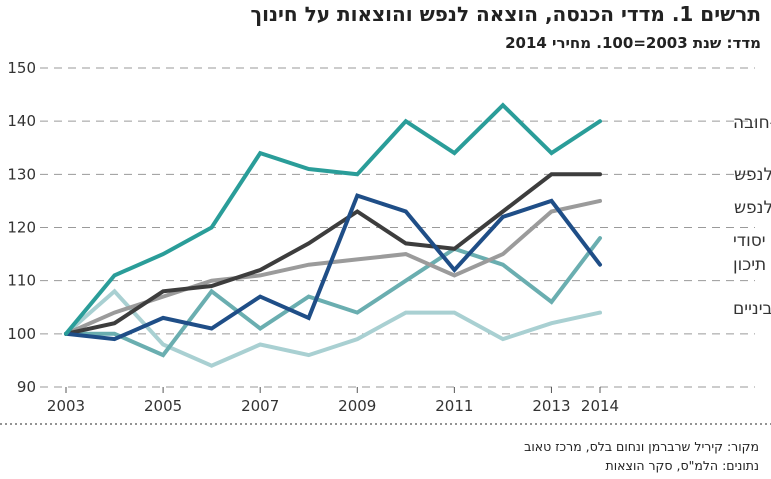 The height and width of the screenshot is (479, 771). I want to click on x-tick-label: 2009, so click(357, 406).